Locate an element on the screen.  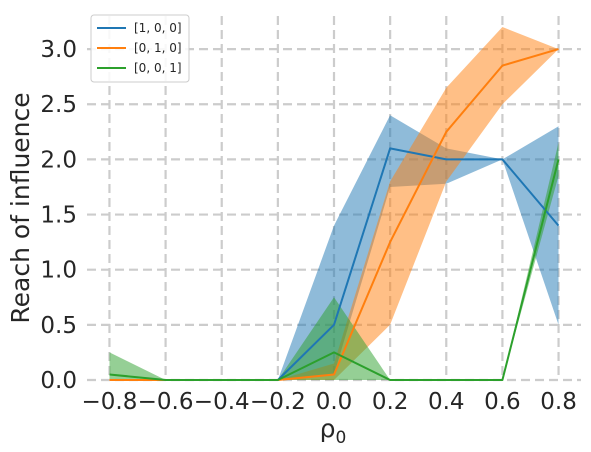
x-tick-label: 0.4 is located at coordinates (446, 402).